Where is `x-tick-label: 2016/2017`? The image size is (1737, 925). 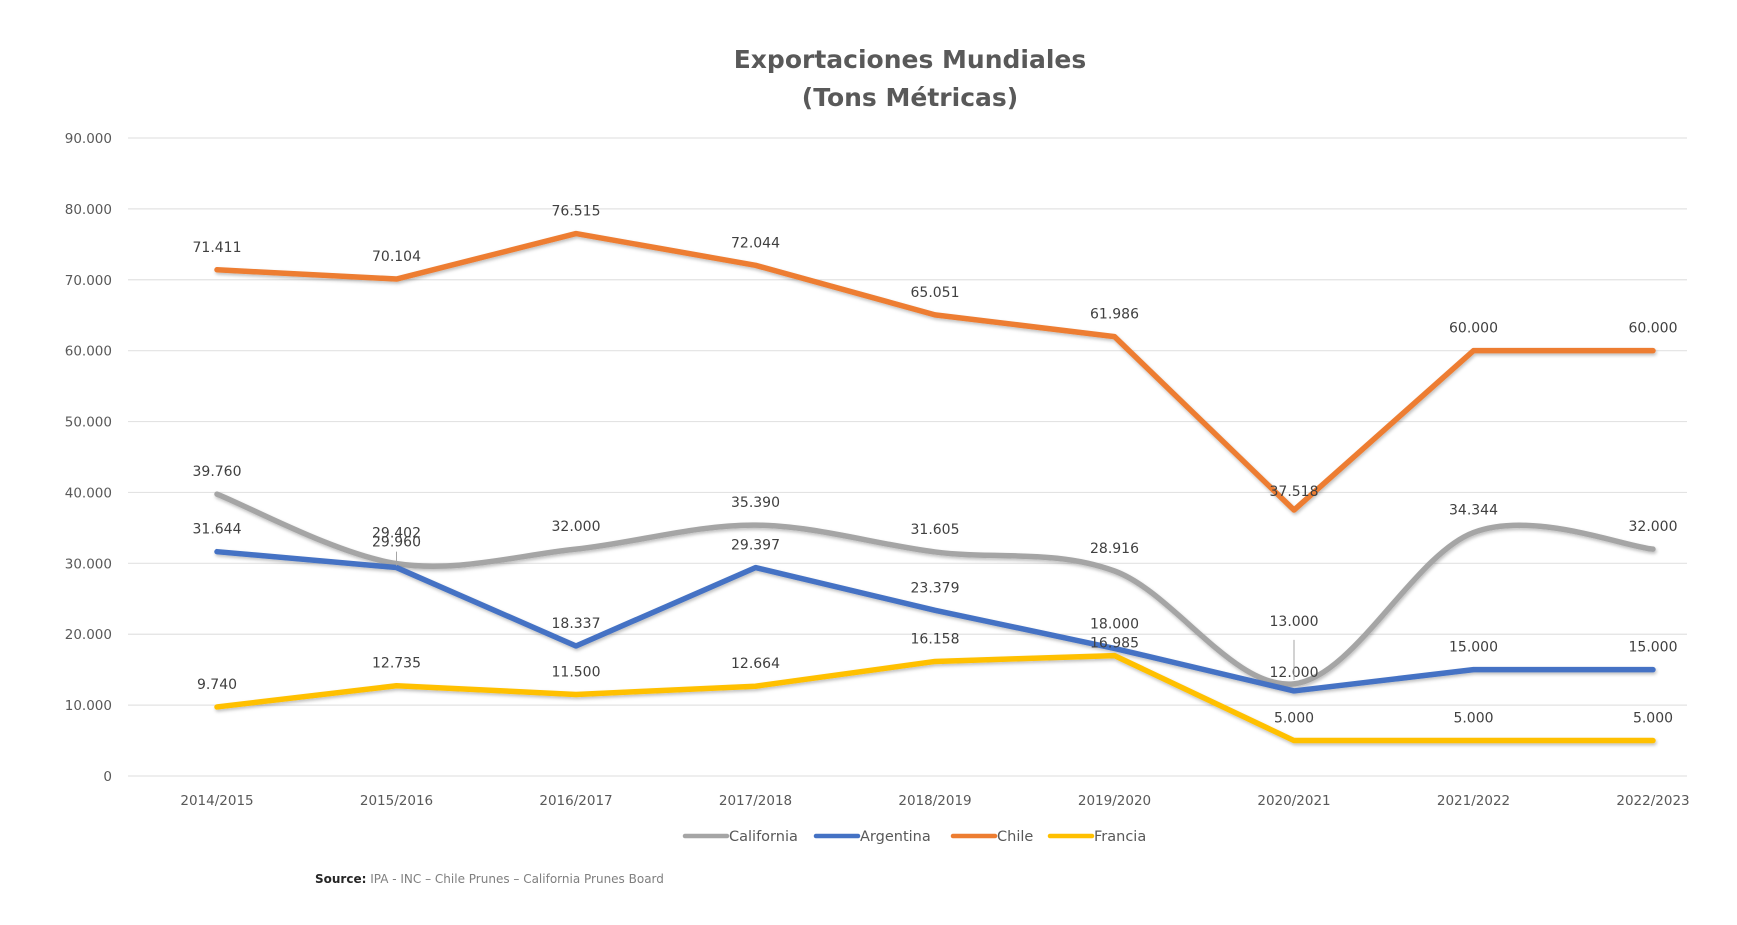
x-tick-label: 2016/2017 is located at coordinates (575, 801).